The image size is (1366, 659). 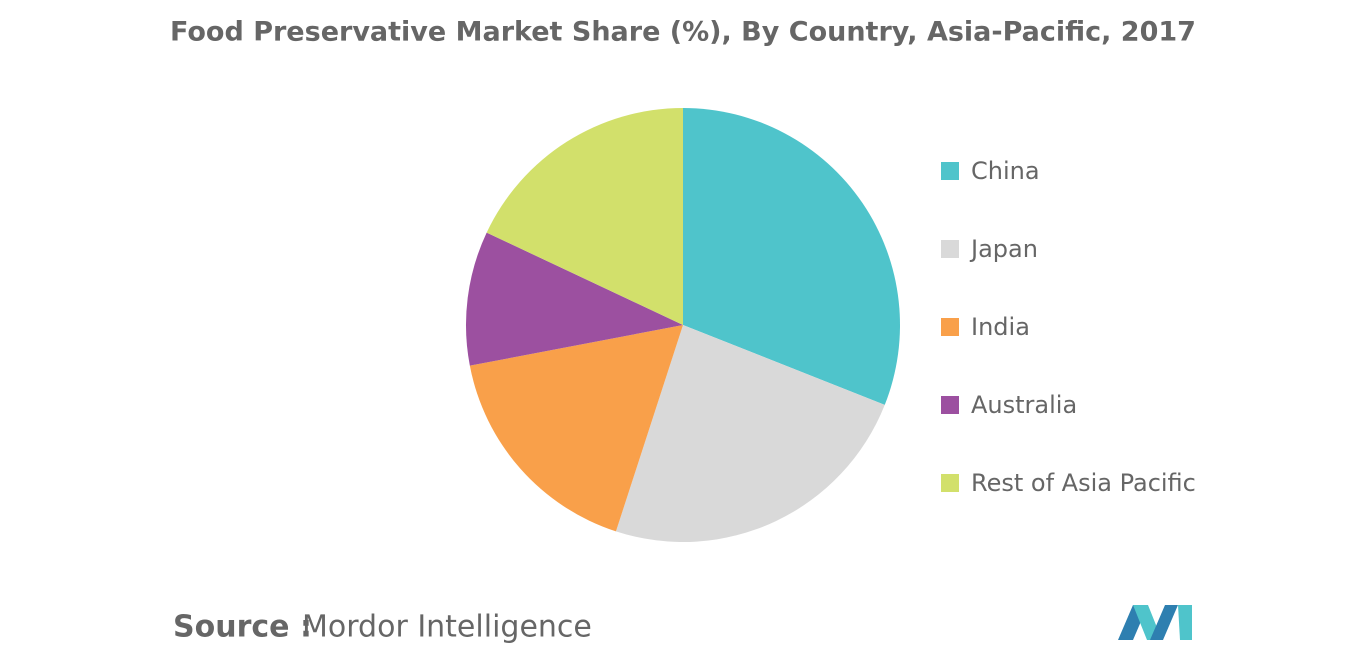 I want to click on legend-label: India, so click(x=1000, y=327).